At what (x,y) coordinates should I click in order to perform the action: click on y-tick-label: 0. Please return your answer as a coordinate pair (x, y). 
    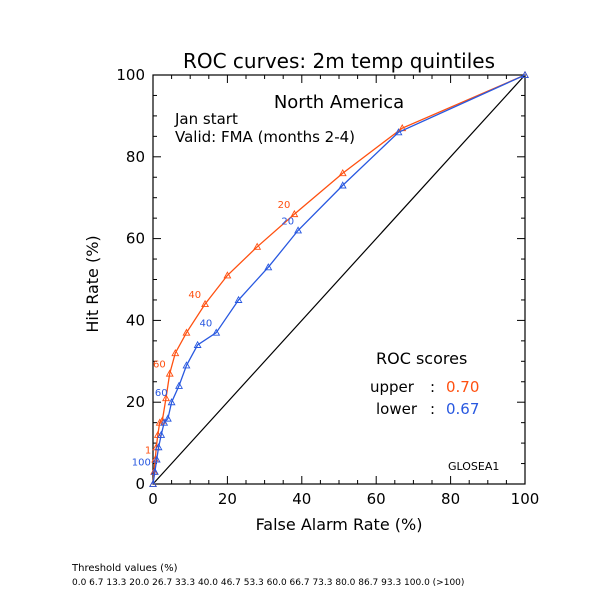
    Looking at the image, I should click on (140, 484).